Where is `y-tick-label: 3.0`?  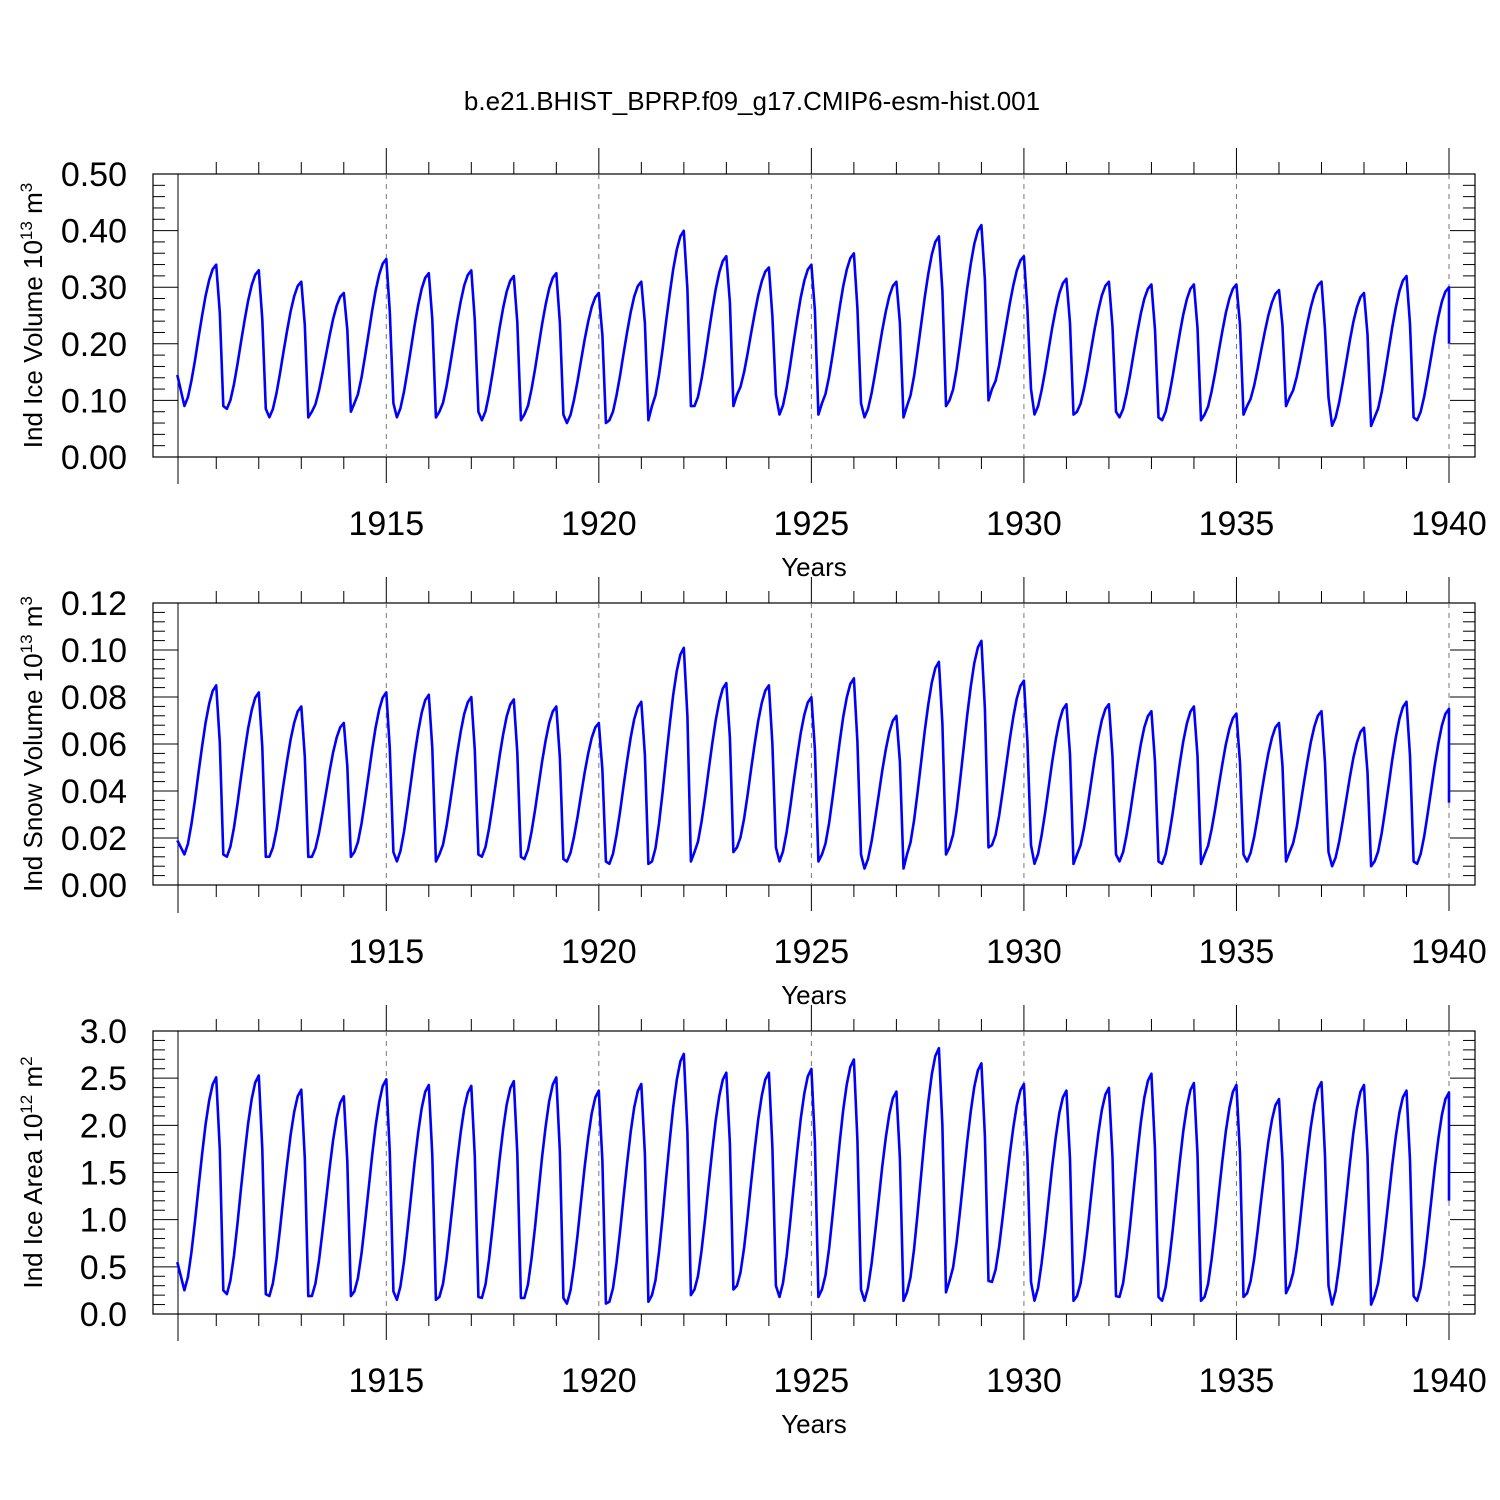 y-tick-label: 3.0 is located at coordinates (103, 1032).